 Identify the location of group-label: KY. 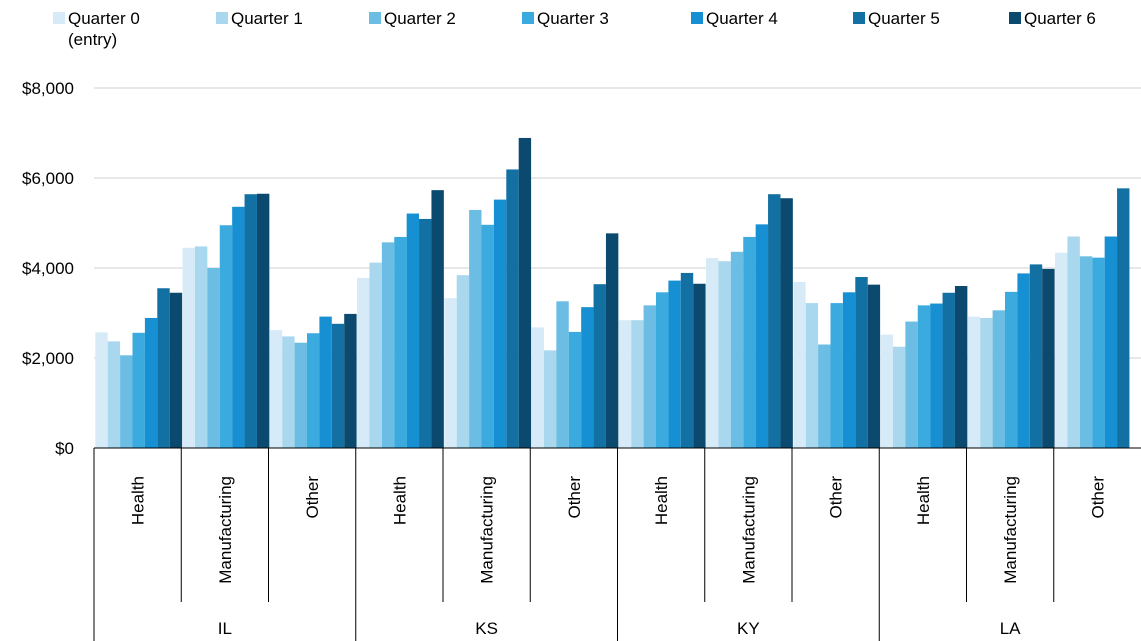
(748, 628).